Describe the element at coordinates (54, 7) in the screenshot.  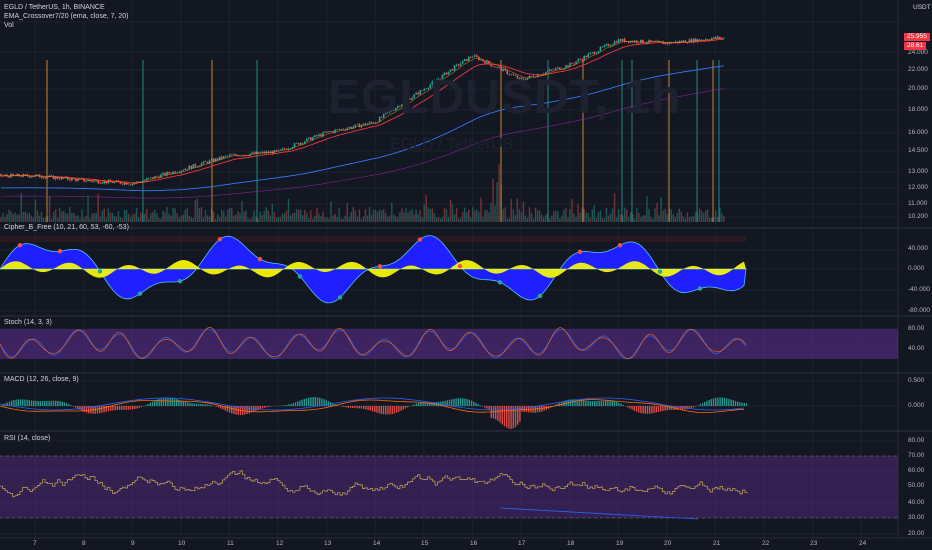
I see `symbol-legend: EGLD / TetherUS, 1h, BINANCE` at that location.